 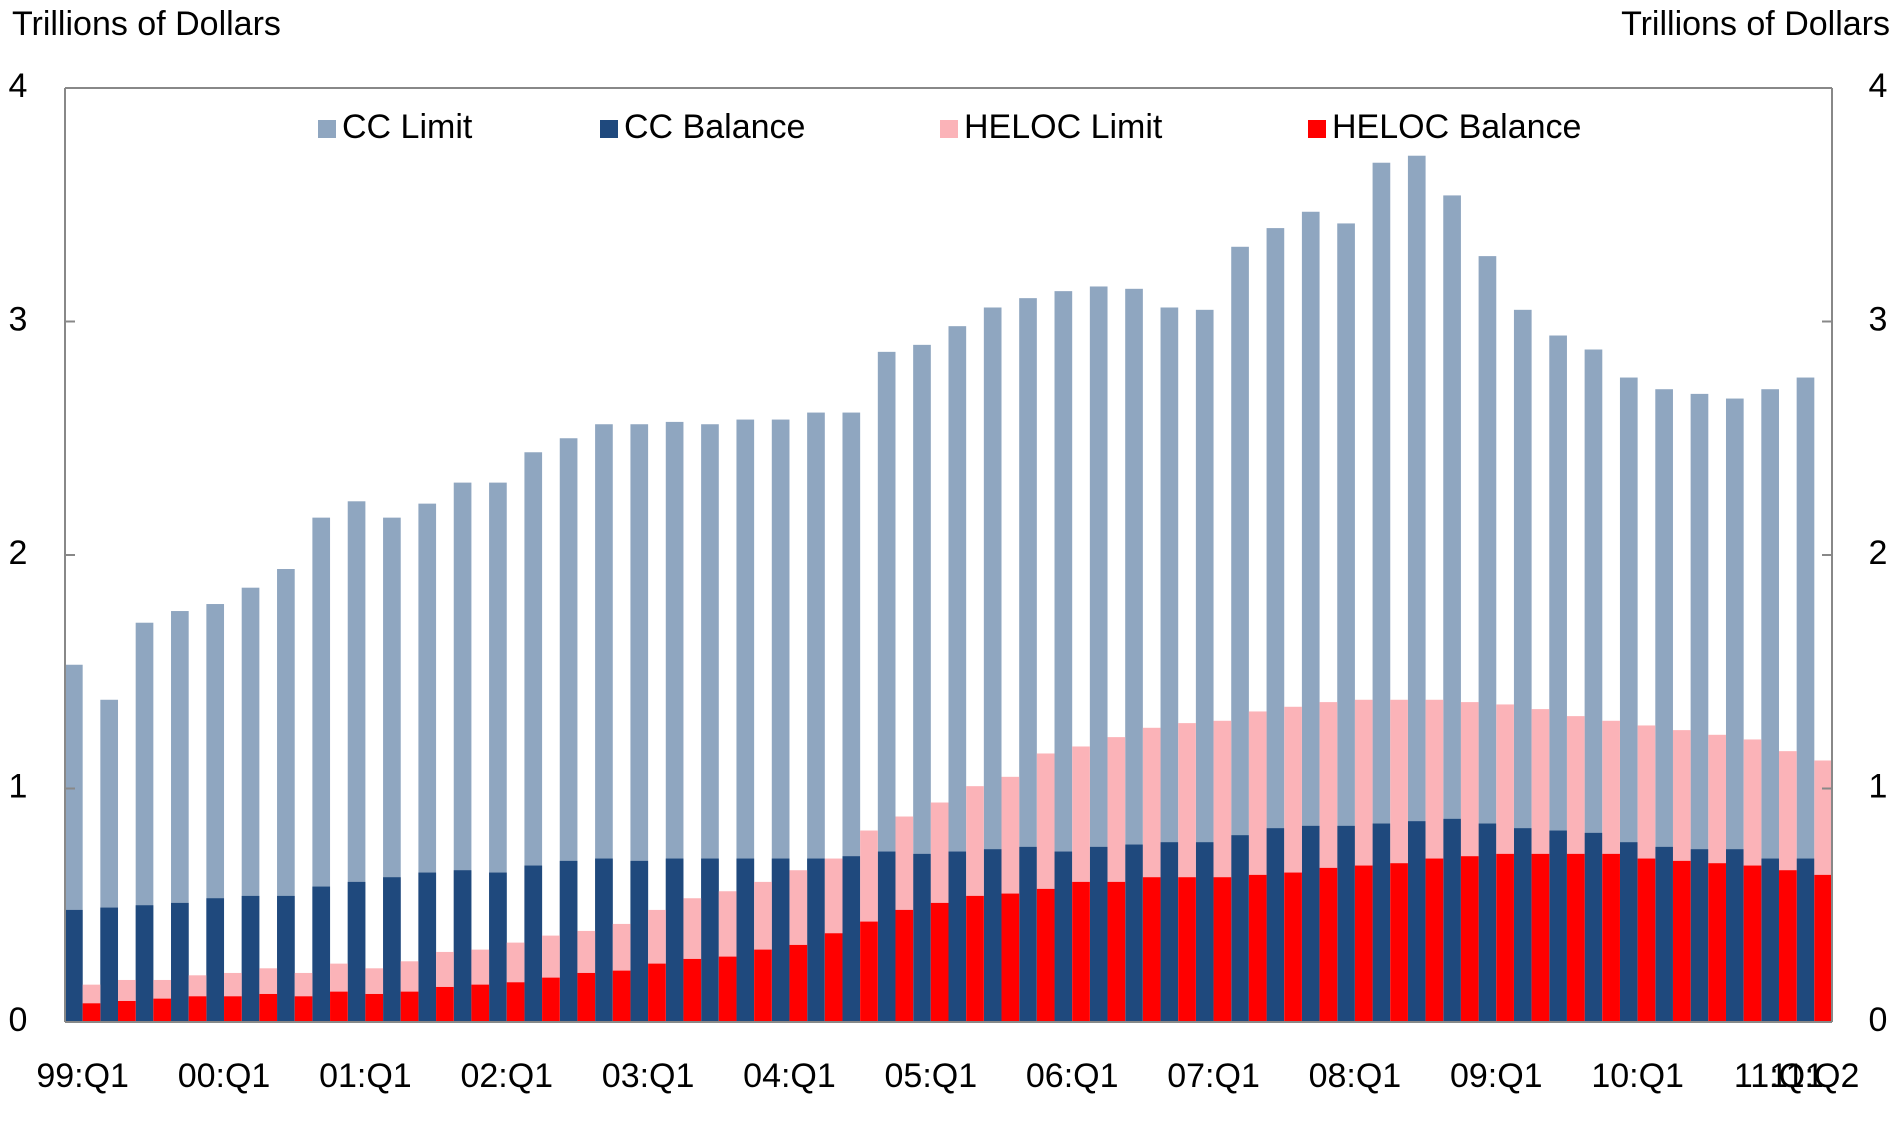 I want to click on y-tick-label: 4, so click(x=18, y=86).